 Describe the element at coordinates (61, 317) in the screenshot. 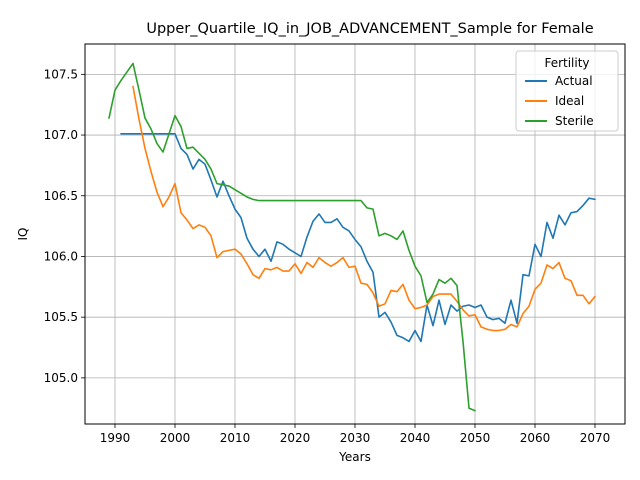

I see `y-tick-label: 105.5` at that location.